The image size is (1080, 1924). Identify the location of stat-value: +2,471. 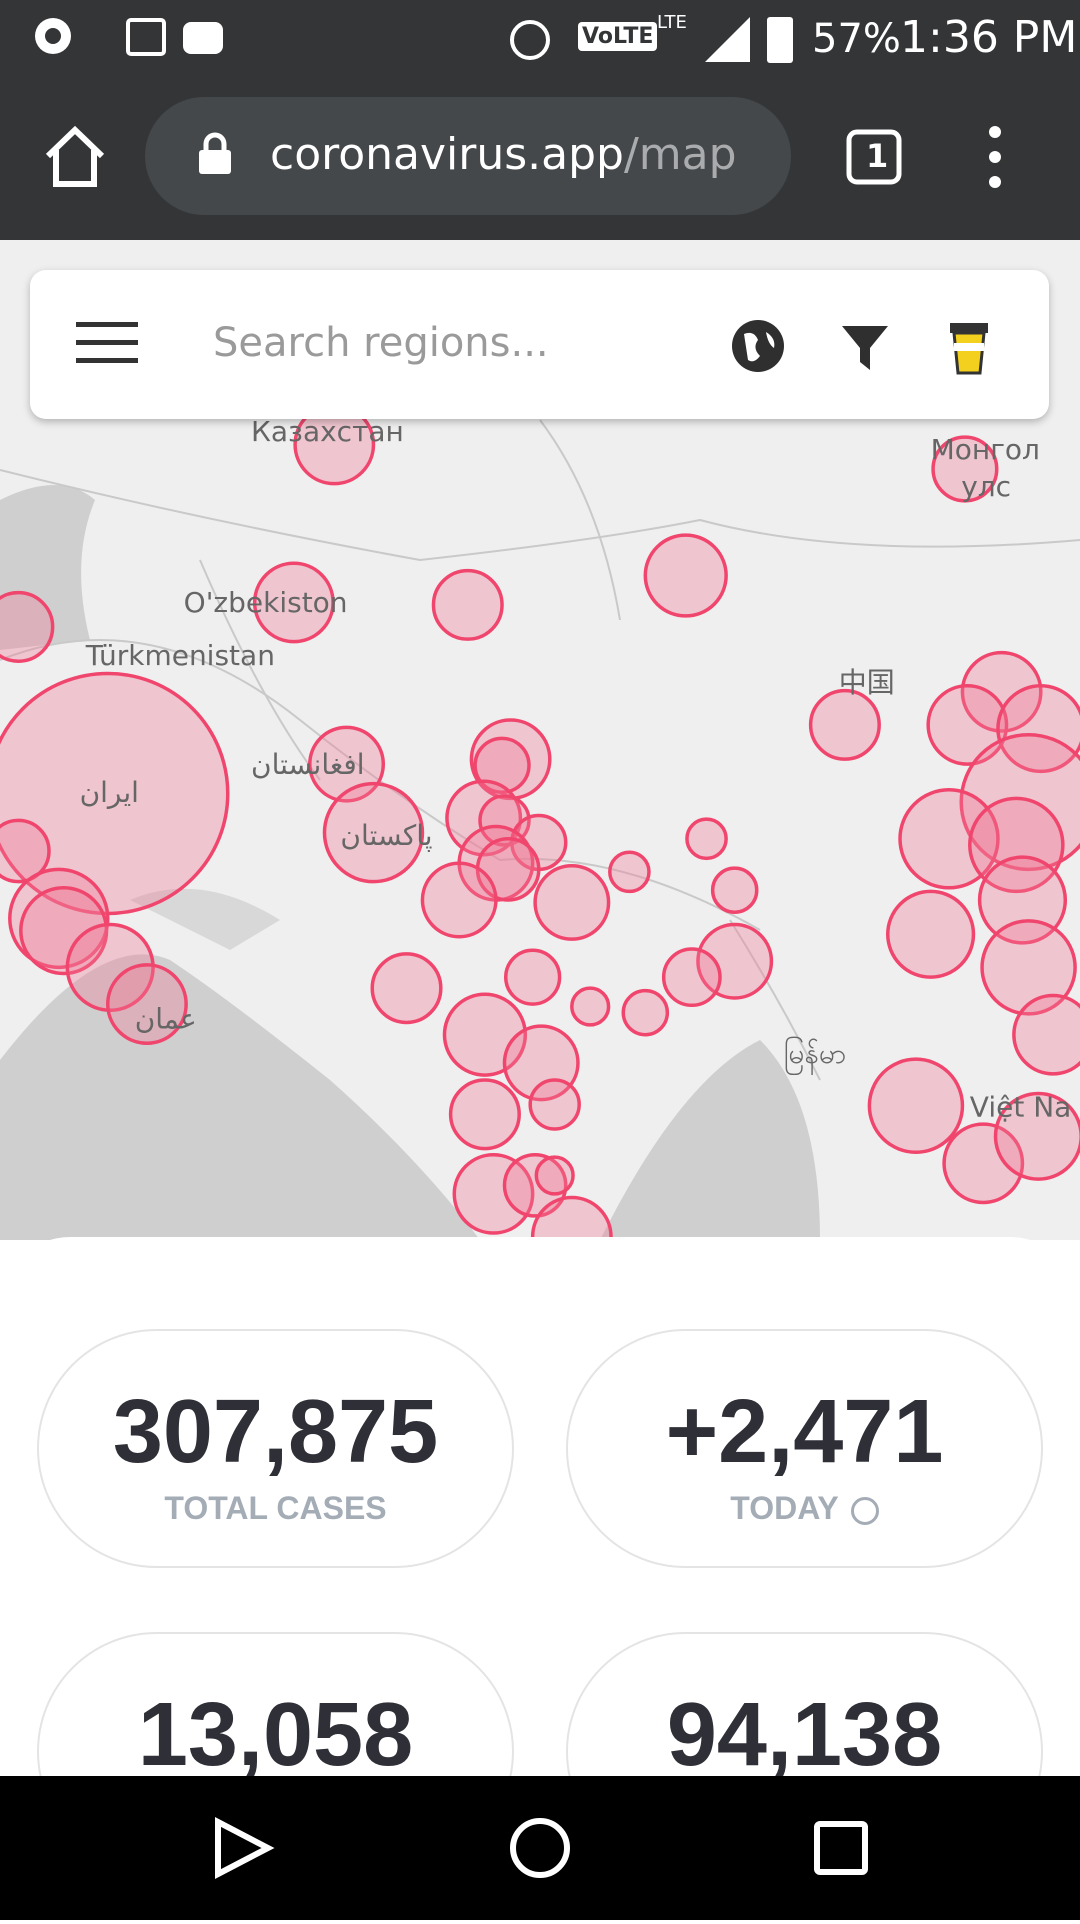
(804, 1432).